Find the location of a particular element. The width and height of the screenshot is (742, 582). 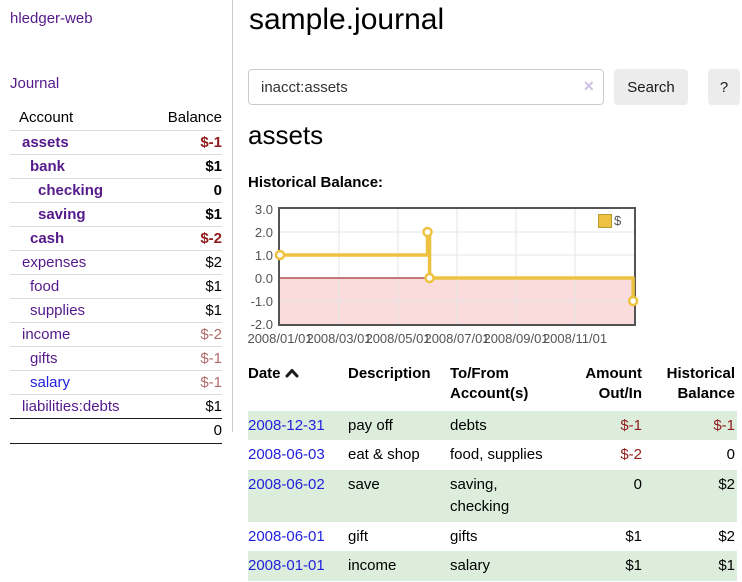

y-axis-tick-label: 0.0 is located at coordinates (263, 278).